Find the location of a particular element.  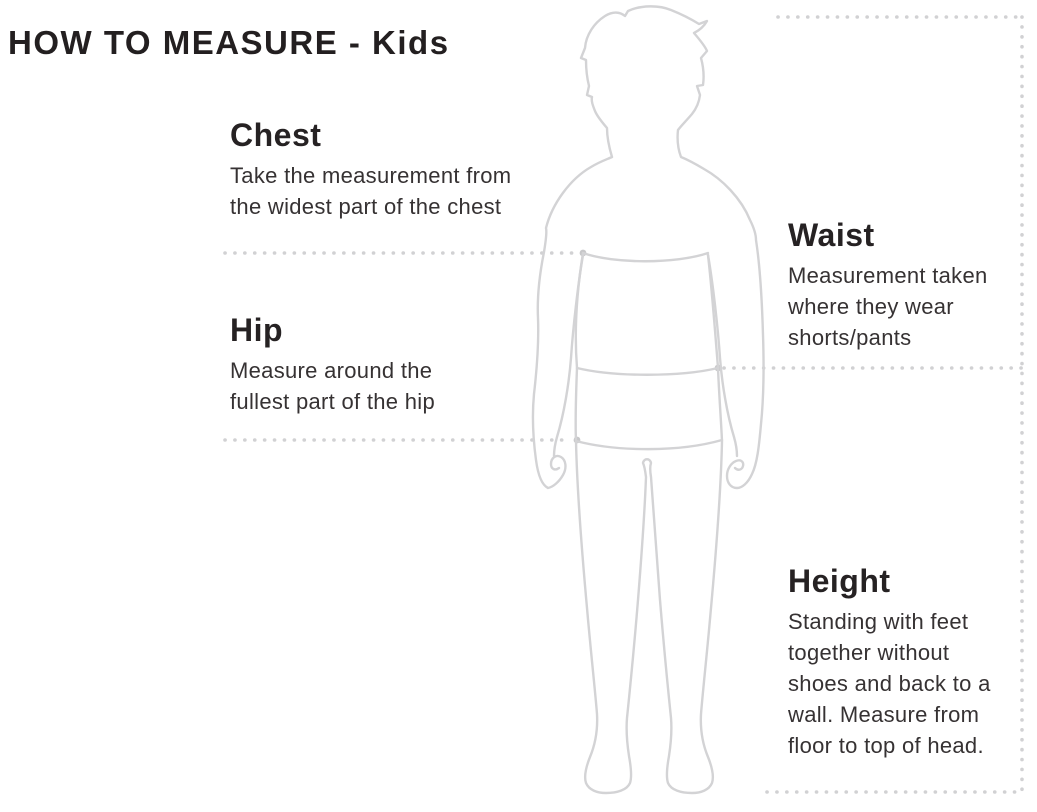

right-inner-arm-path is located at coordinates (722, 355).